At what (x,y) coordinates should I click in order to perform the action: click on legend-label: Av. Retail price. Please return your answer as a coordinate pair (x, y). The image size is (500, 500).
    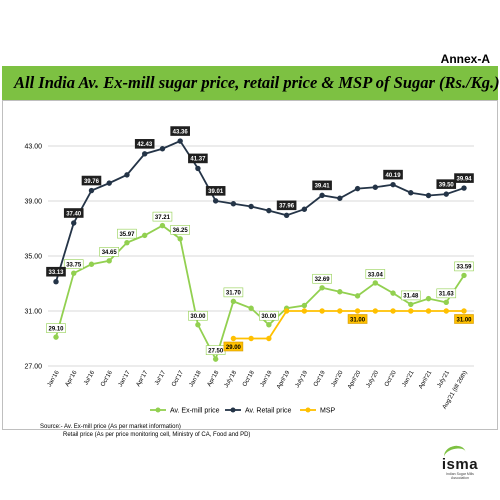
    Looking at the image, I should click on (268, 411).